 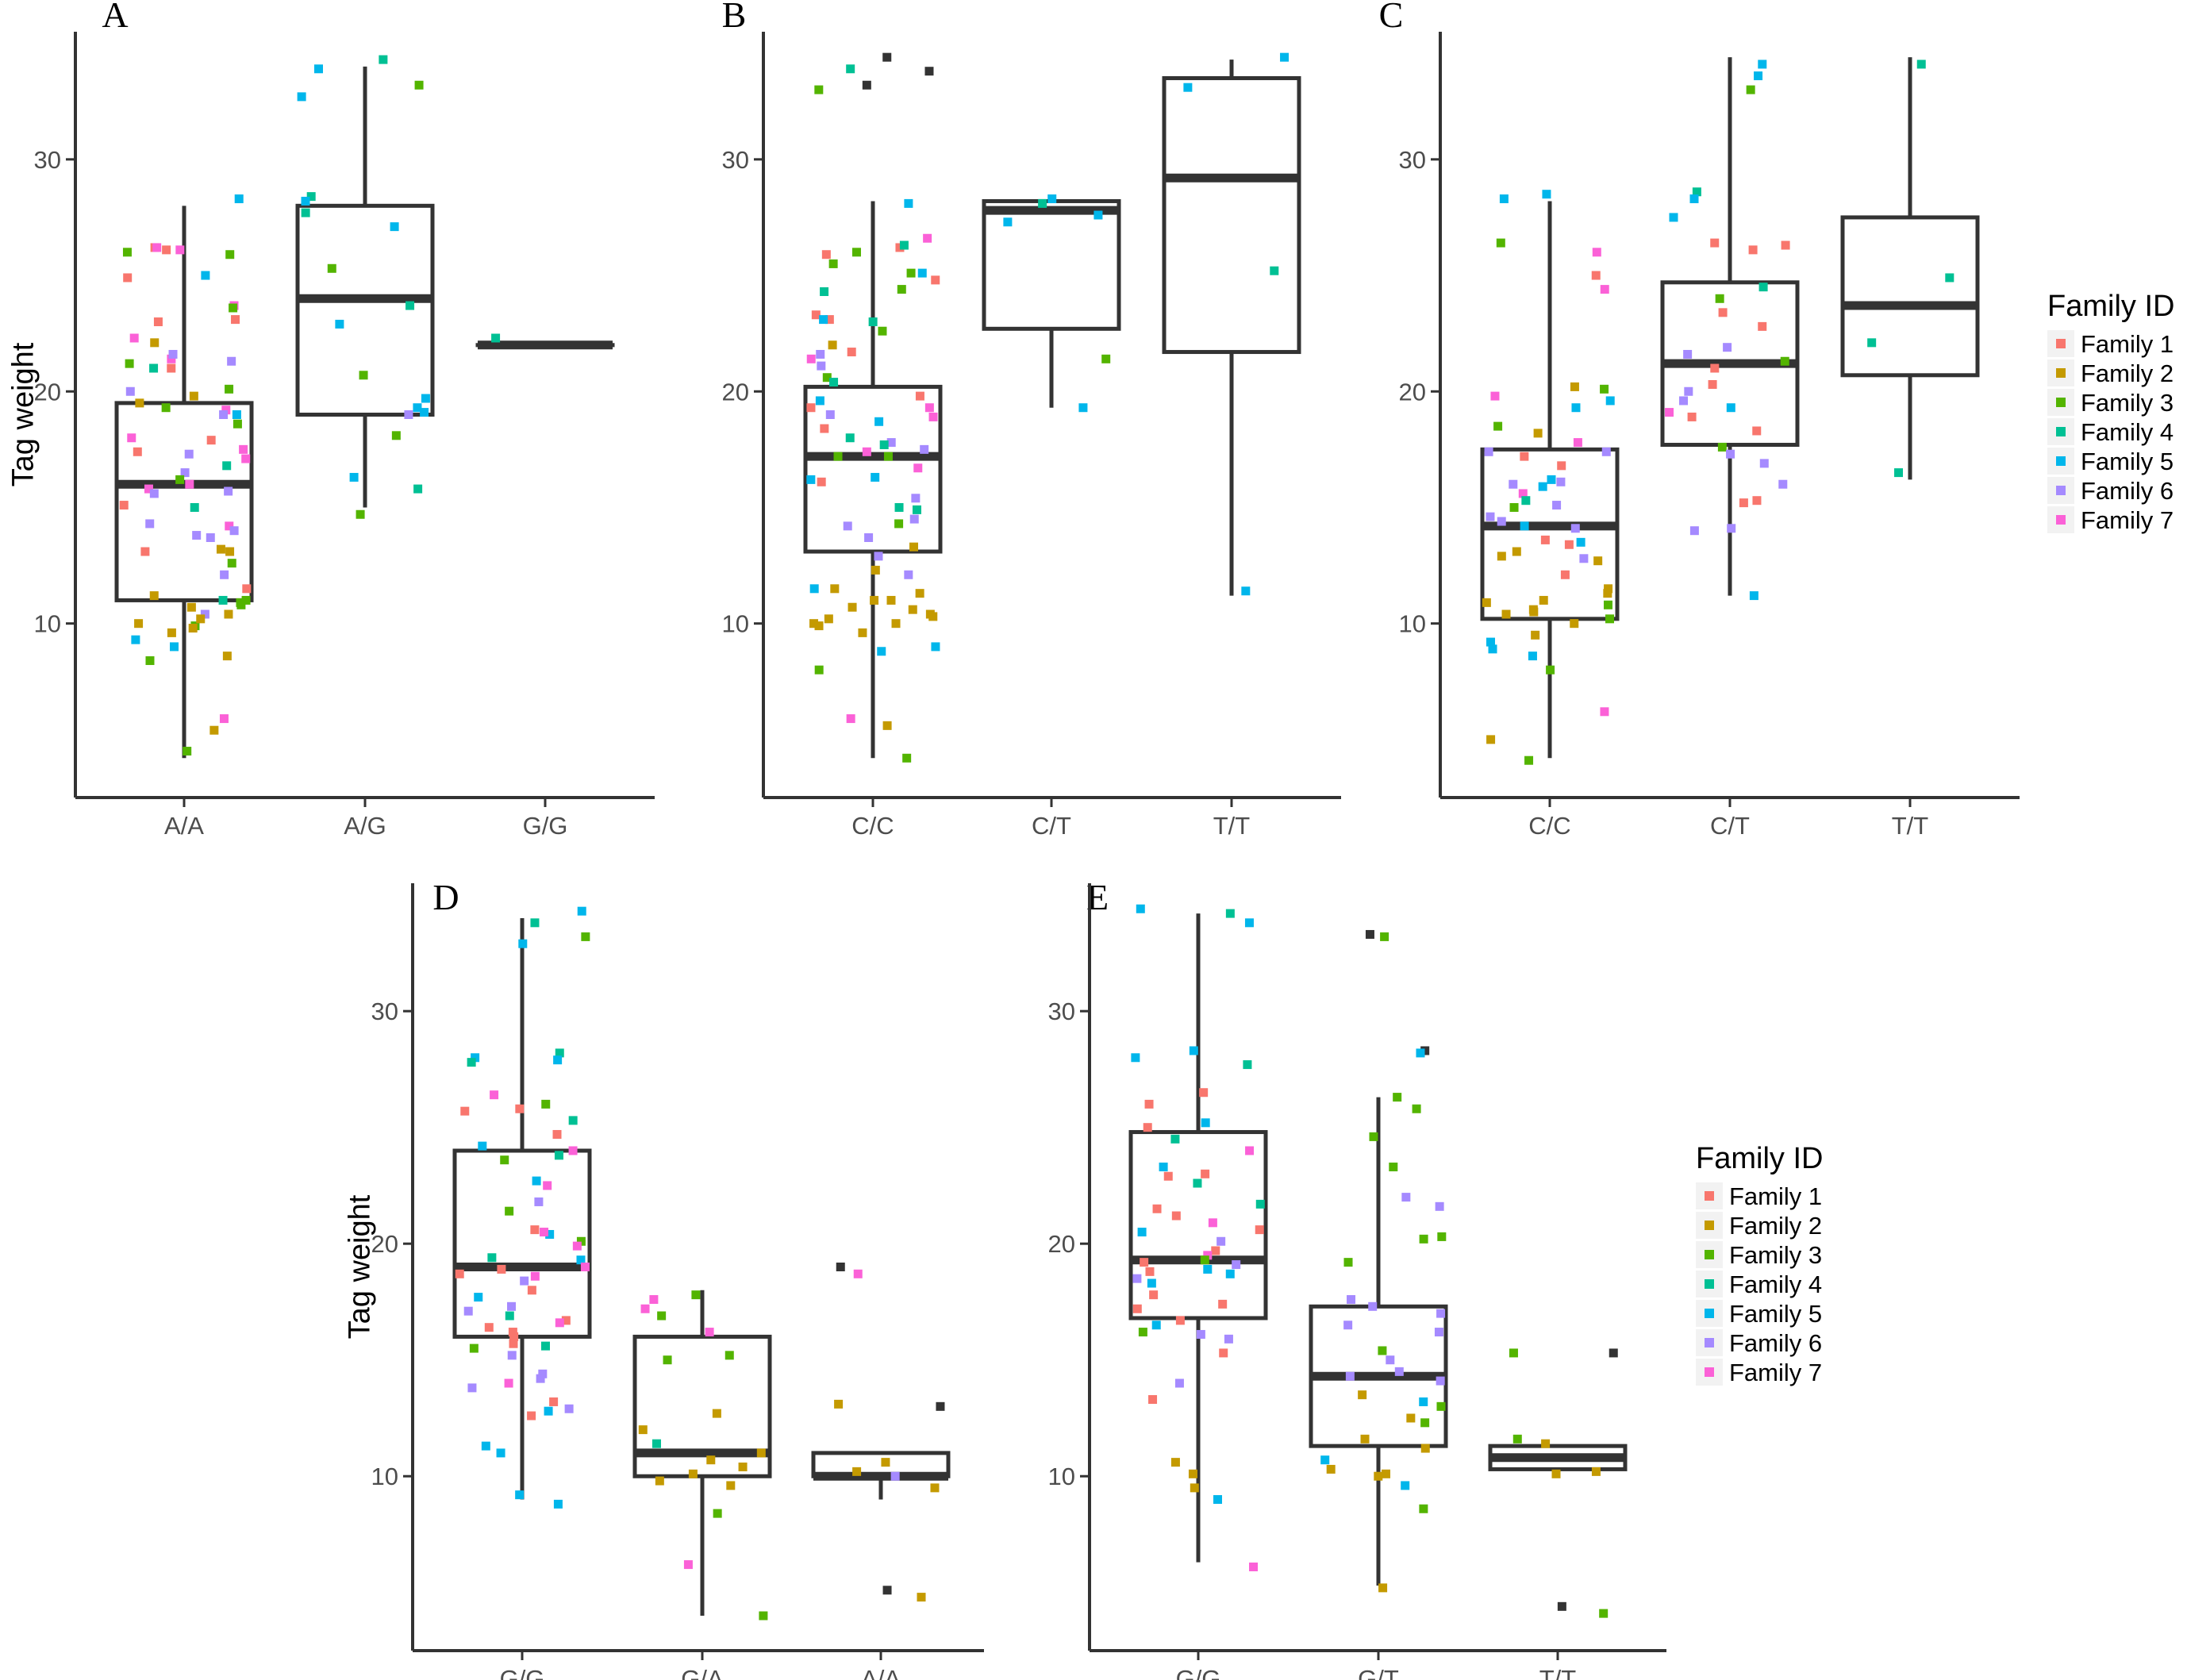 What do you see at coordinates (1759, 1158) in the screenshot?
I see `legend-title: Family ID` at bounding box center [1759, 1158].